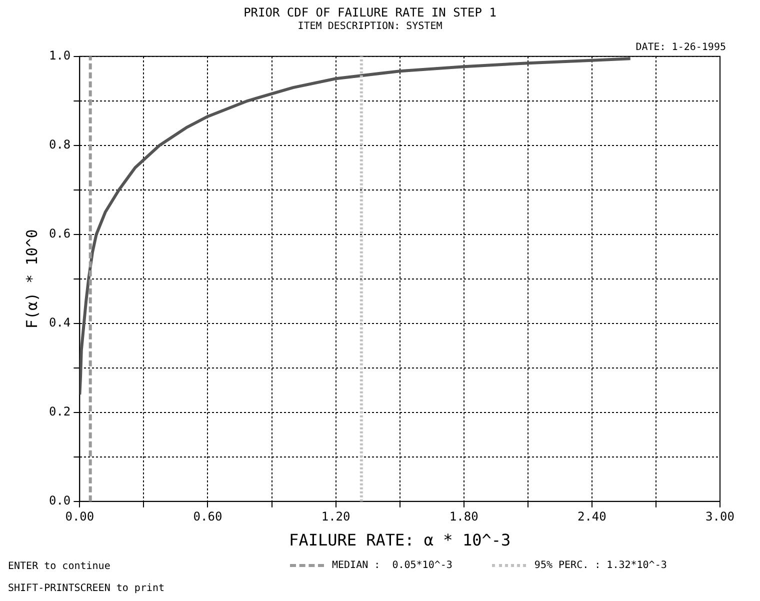 Image resolution: width=760 pixels, height=601 pixels. Describe the element at coordinates (463, 517) in the screenshot. I see `x-tick-label: 1.80` at that location.